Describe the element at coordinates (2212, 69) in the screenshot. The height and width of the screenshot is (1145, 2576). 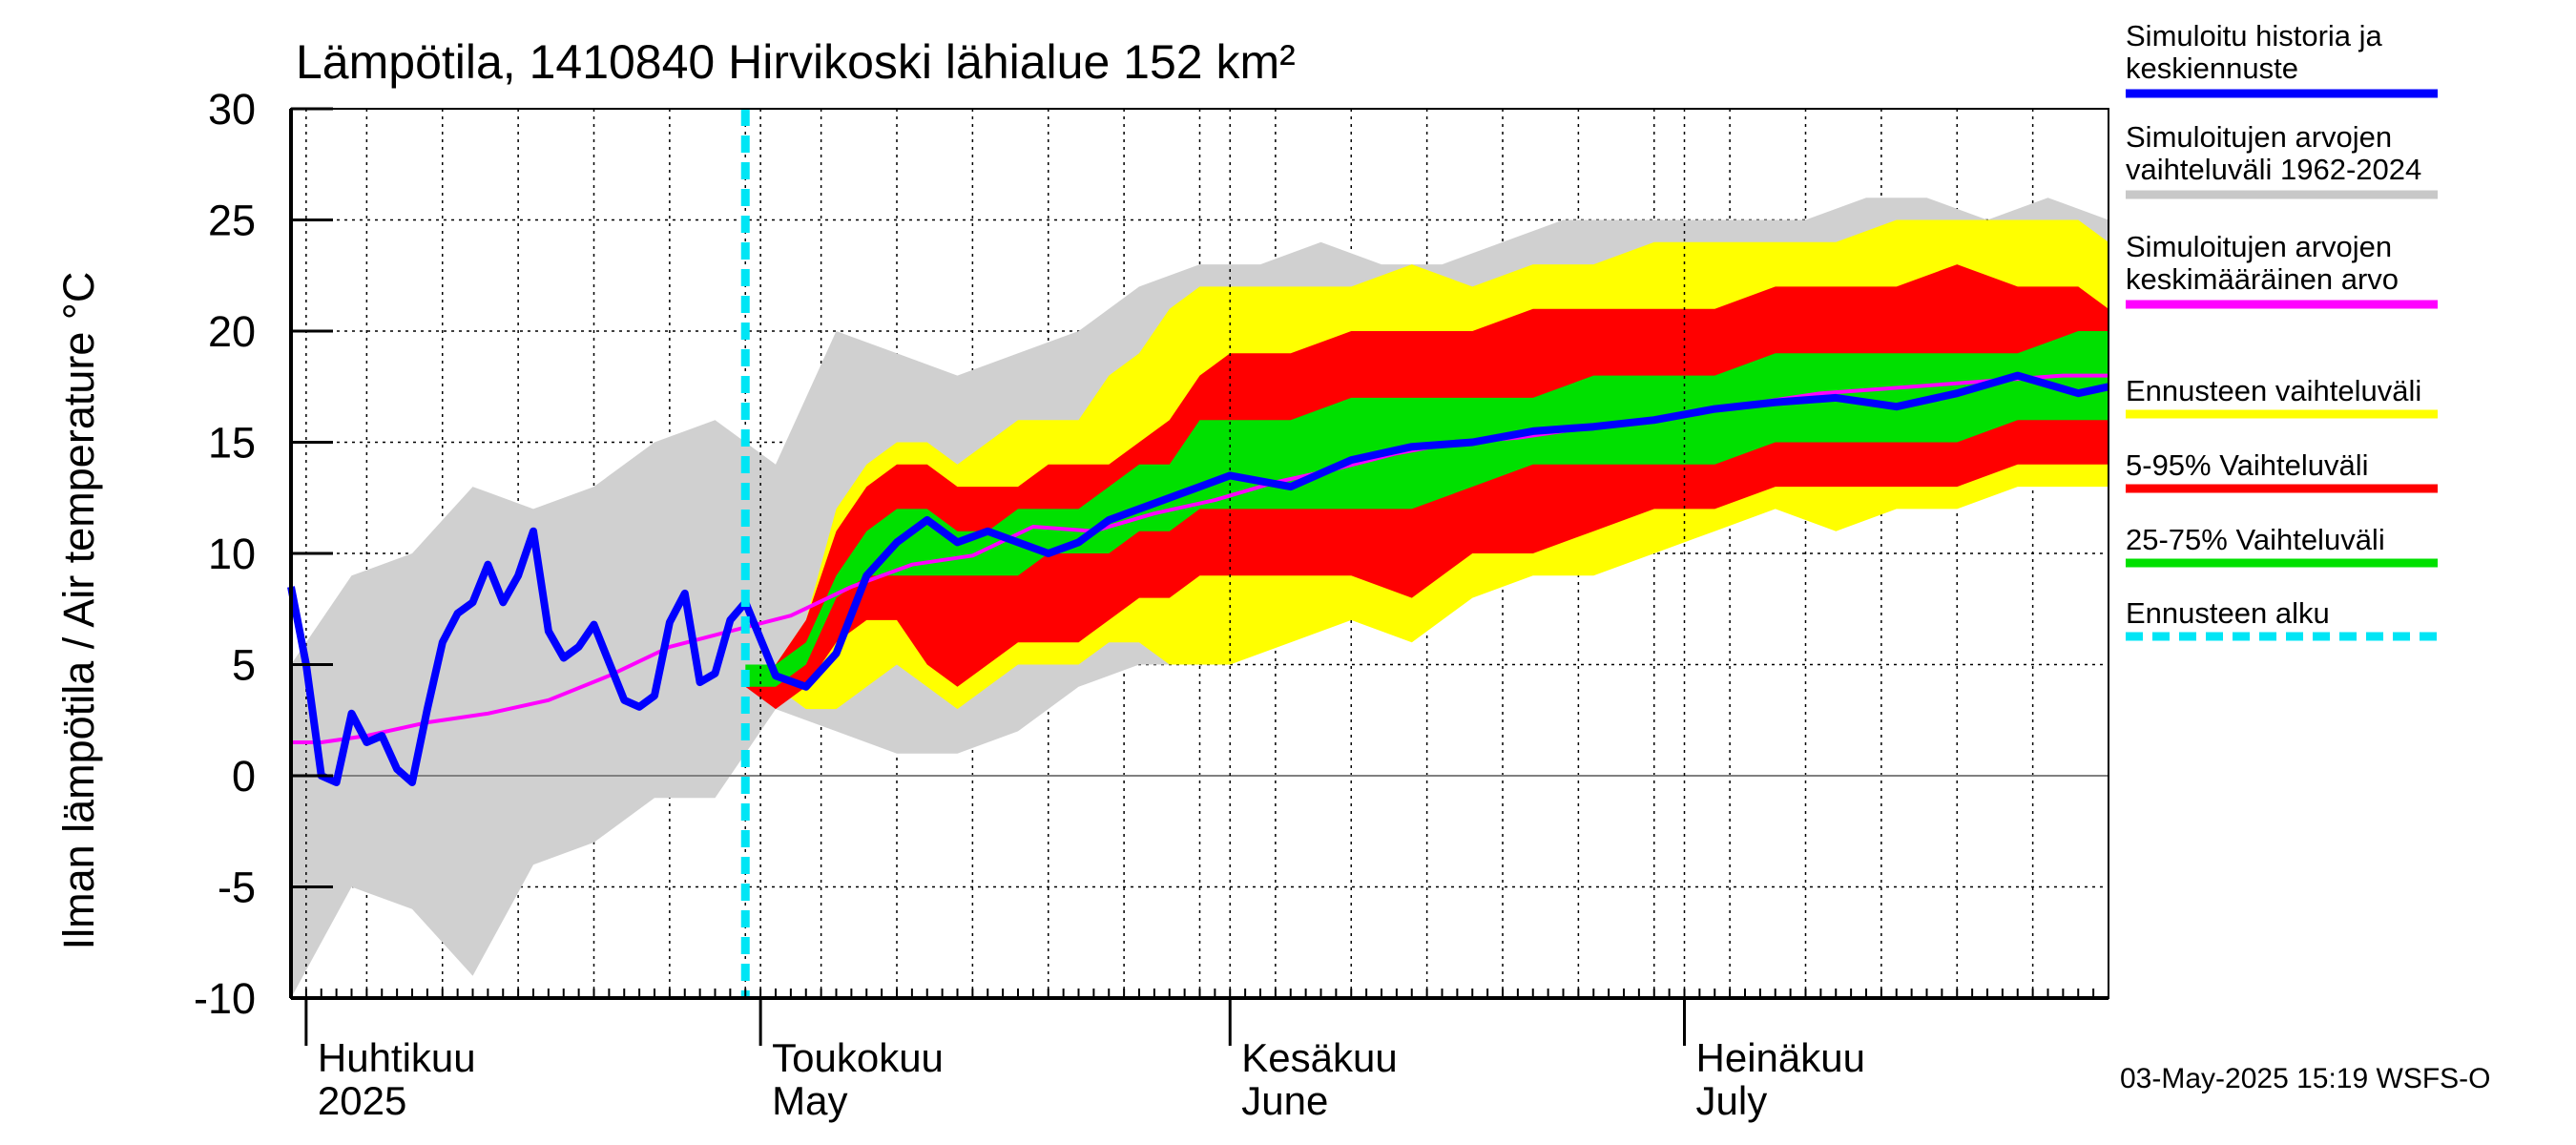
I see `legend-label: keskiennuste` at that location.